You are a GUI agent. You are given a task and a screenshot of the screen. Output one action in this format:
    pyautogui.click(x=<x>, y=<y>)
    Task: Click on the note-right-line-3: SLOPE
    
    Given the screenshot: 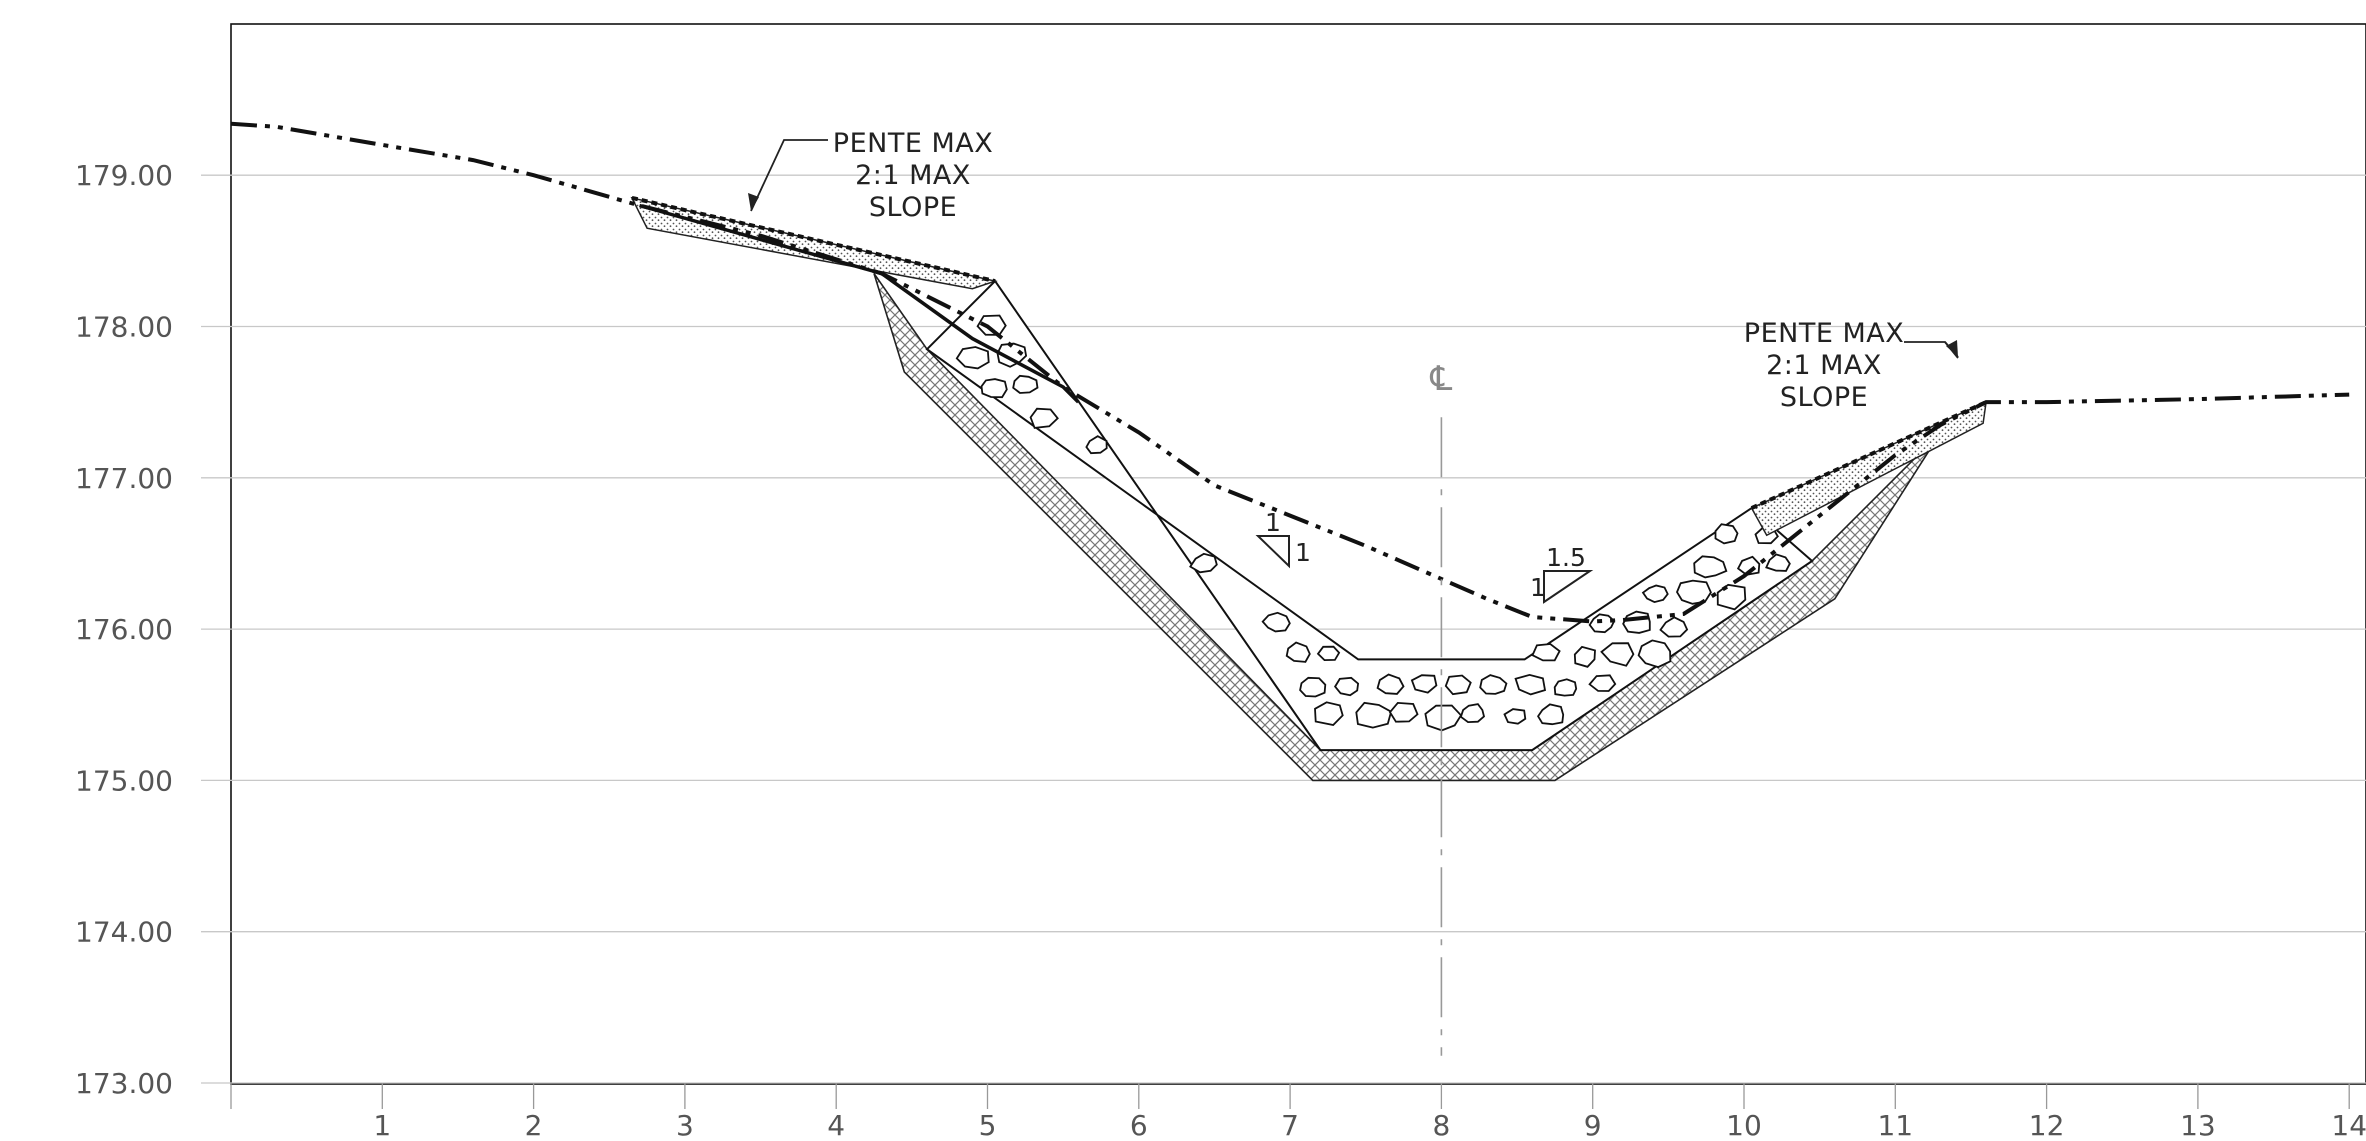 What is the action you would take?
    pyautogui.click(x=1824, y=397)
    